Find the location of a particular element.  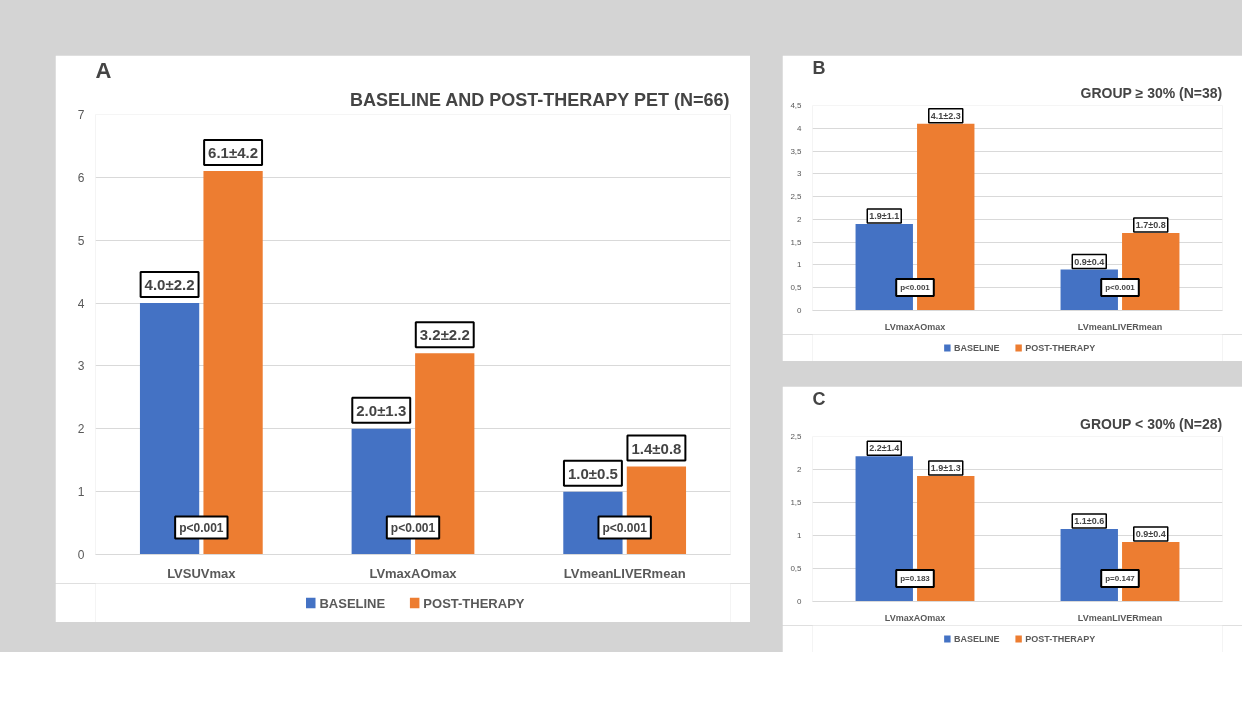

text: B is located at coordinates (819, 67).